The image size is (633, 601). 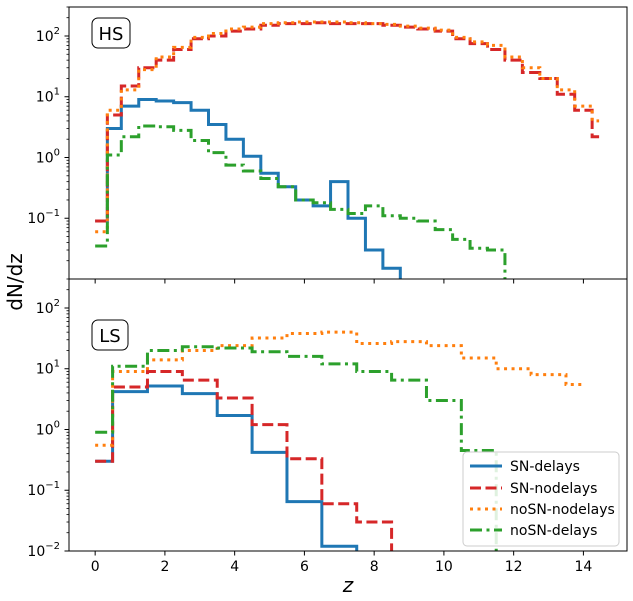 I want to click on panel-ls-tag-text: LS, so click(x=109, y=336).